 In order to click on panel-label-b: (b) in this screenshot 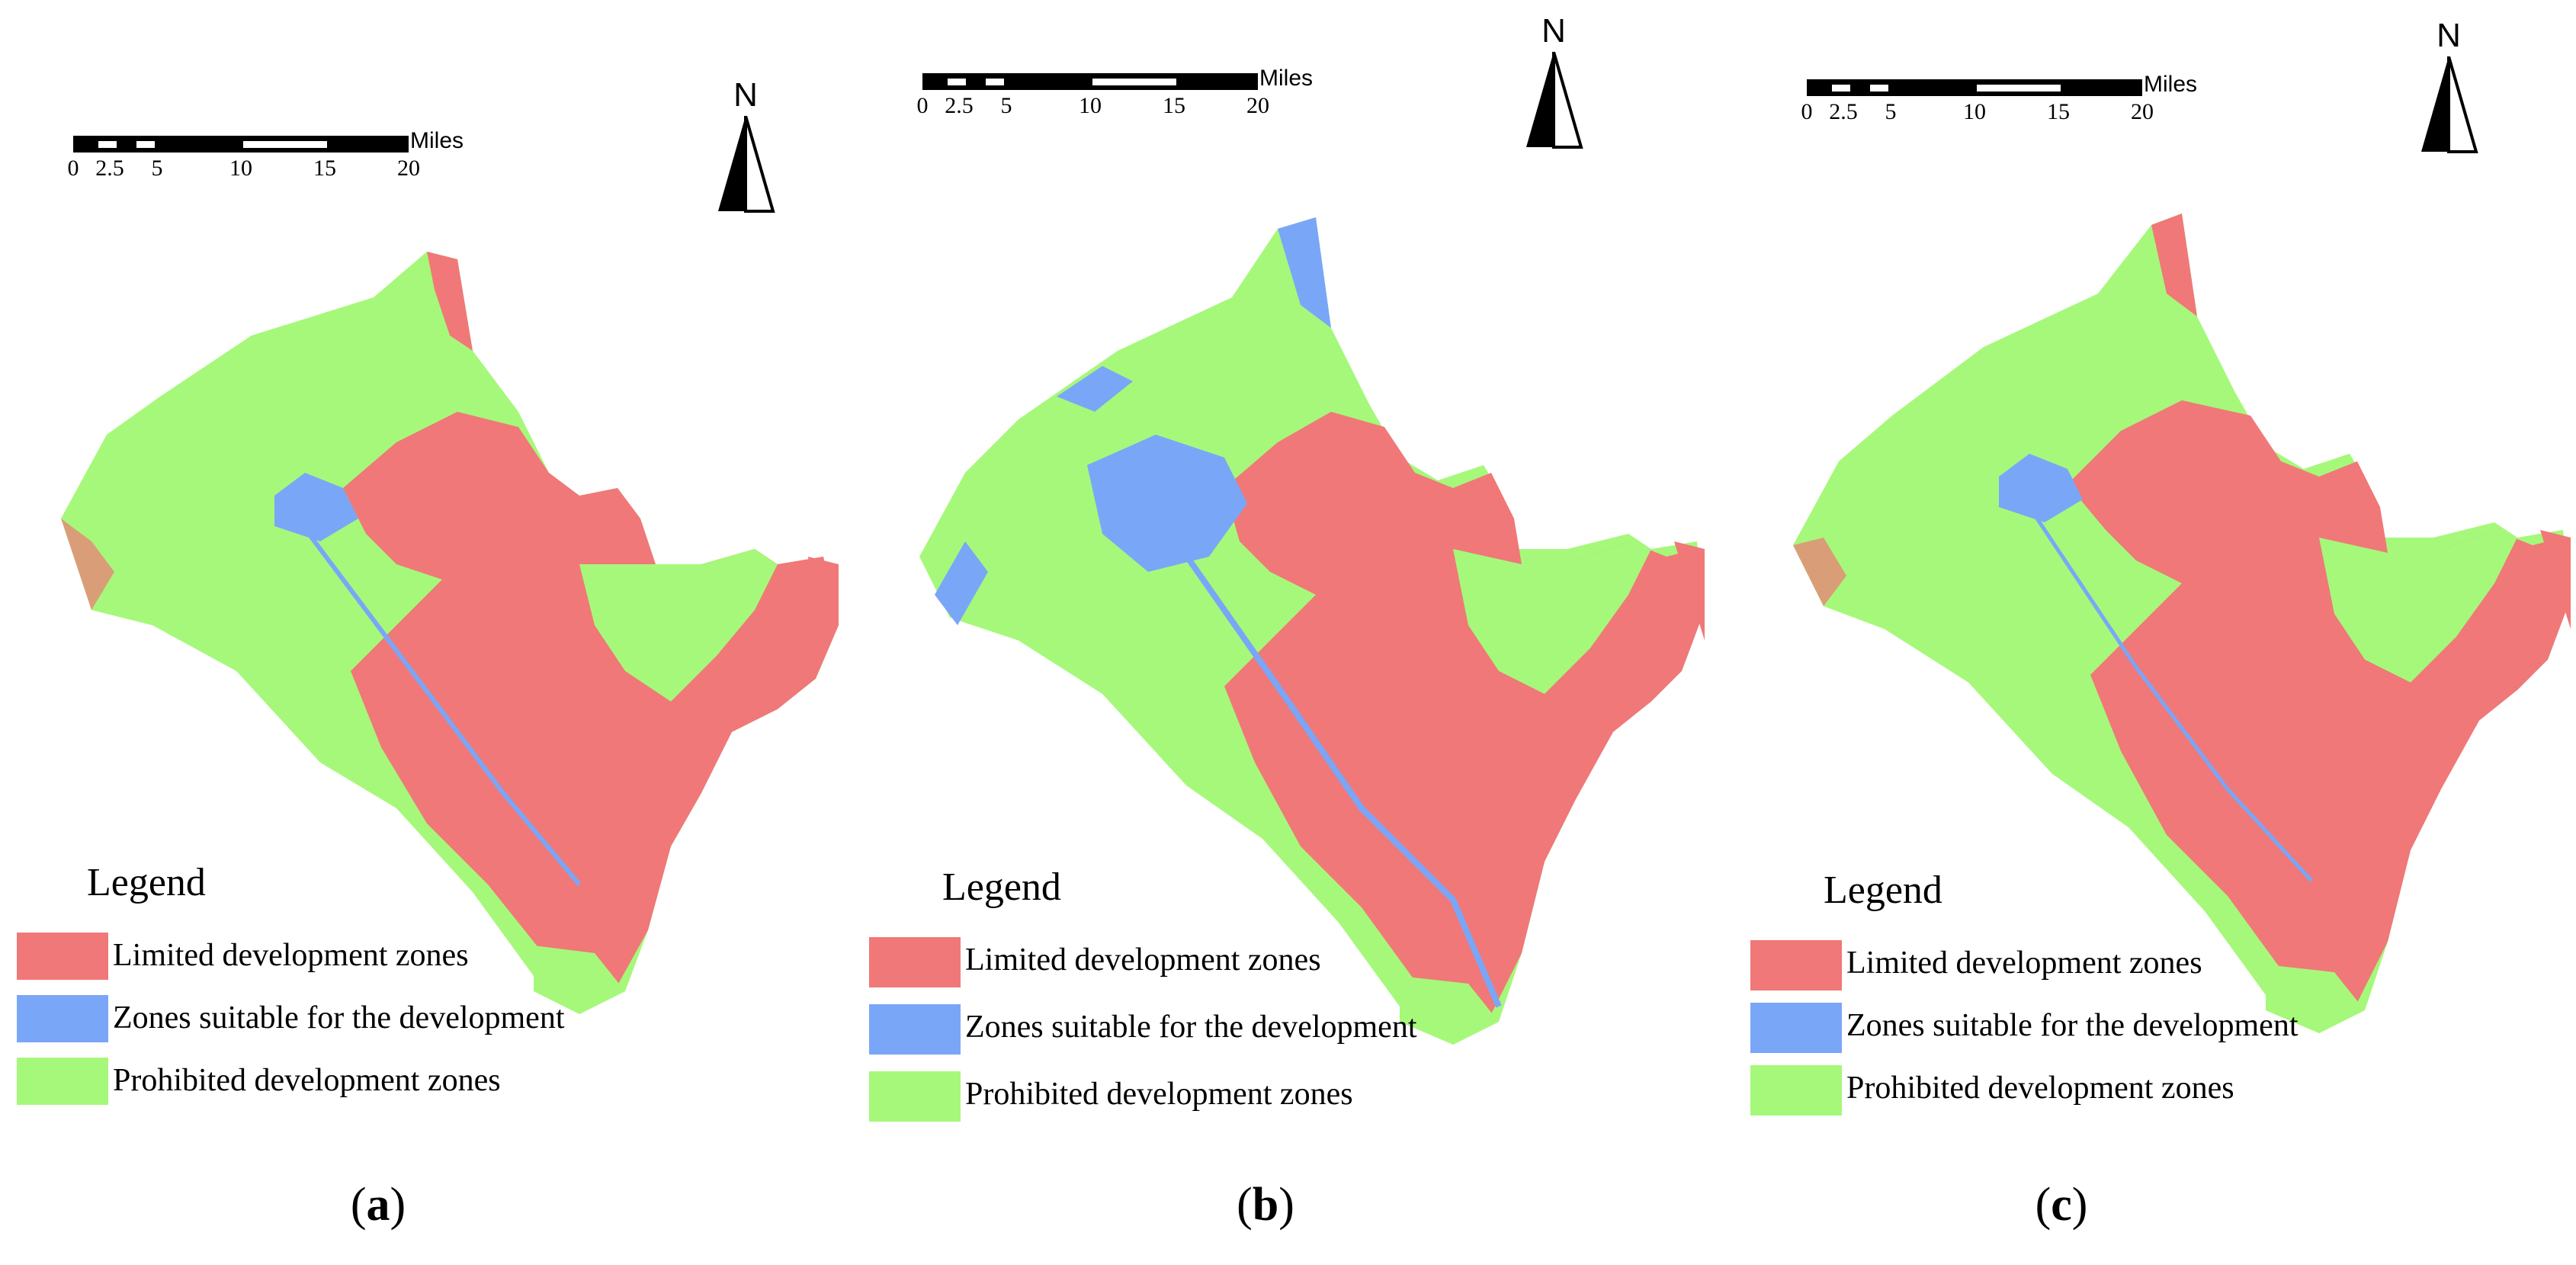, I will do `click(1265, 1205)`.